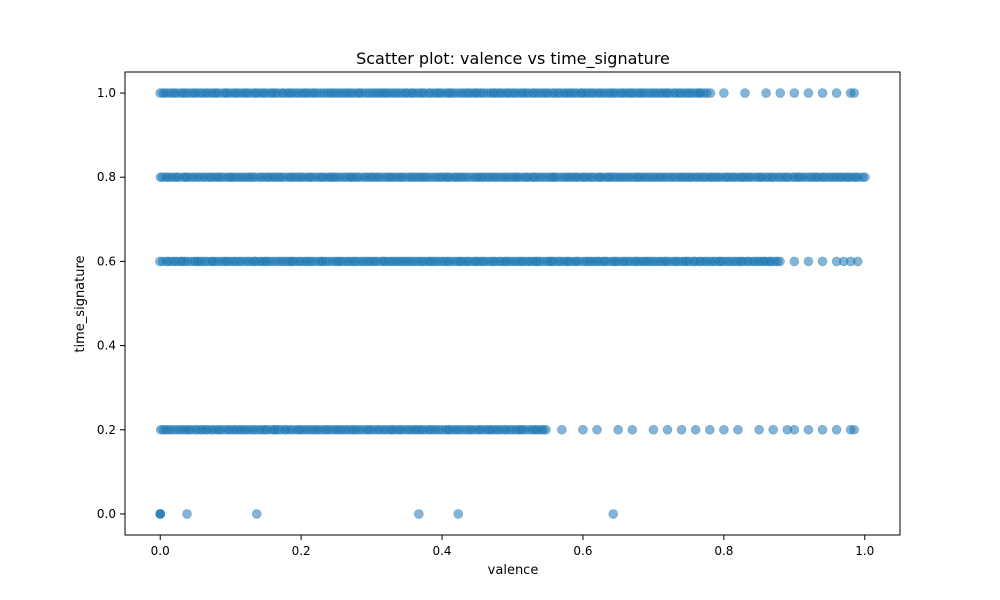  Describe the element at coordinates (106, 177) in the screenshot. I see `y-tick-label: 0.8` at that location.